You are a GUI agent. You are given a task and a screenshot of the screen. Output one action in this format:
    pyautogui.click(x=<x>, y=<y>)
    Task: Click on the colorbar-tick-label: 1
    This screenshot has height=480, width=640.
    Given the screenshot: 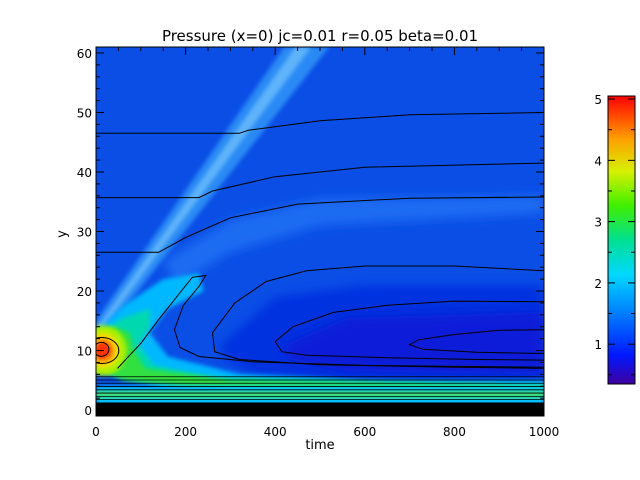 What is the action you would take?
    pyautogui.click(x=598, y=345)
    